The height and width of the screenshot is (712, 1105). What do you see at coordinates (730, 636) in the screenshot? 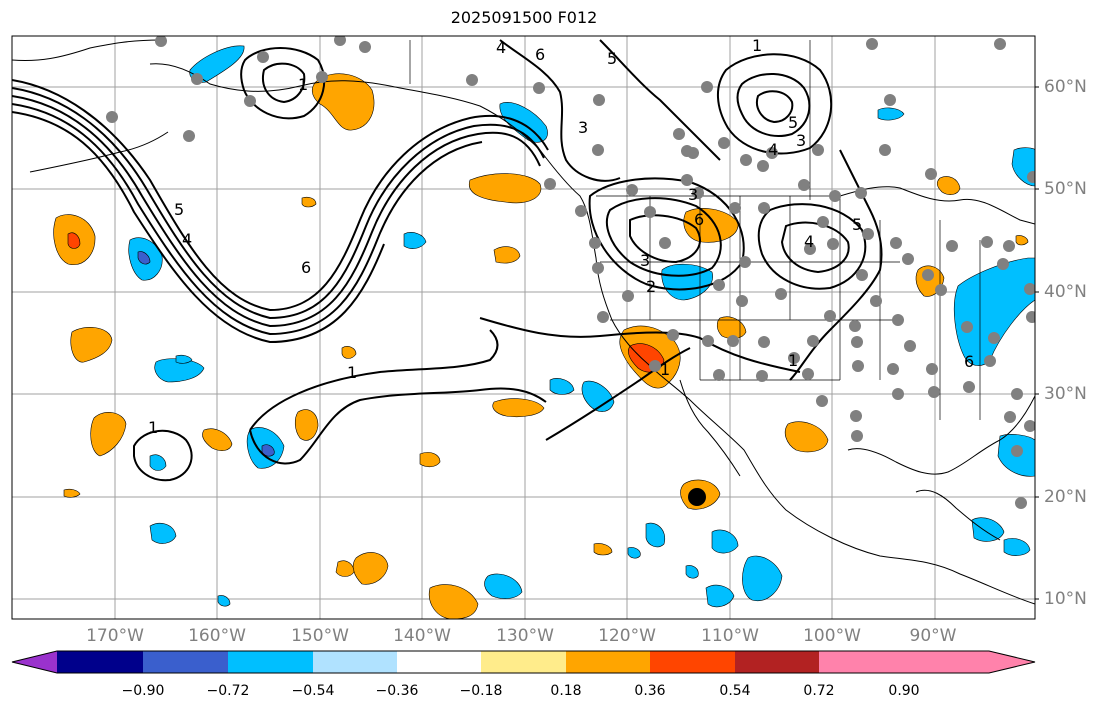
I see `lon-label: 110°W` at bounding box center [730, 636].